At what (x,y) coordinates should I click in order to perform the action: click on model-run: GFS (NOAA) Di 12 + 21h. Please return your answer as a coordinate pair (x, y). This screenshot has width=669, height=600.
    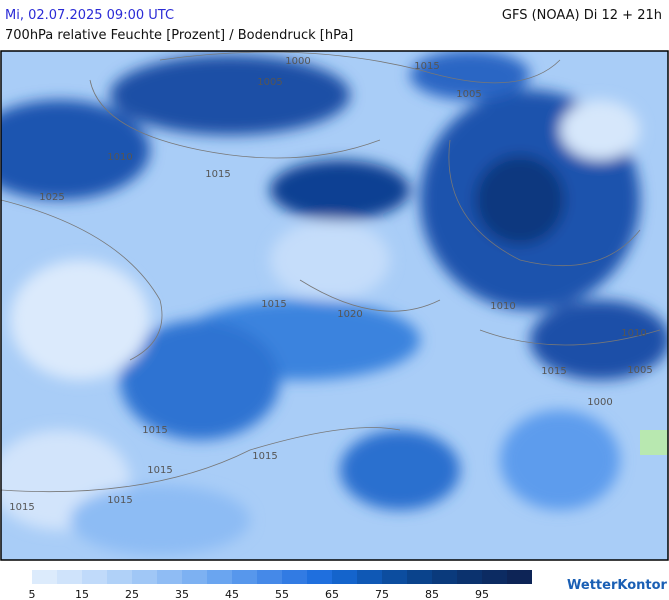
    Looking at the image, I should click on (582, 15).